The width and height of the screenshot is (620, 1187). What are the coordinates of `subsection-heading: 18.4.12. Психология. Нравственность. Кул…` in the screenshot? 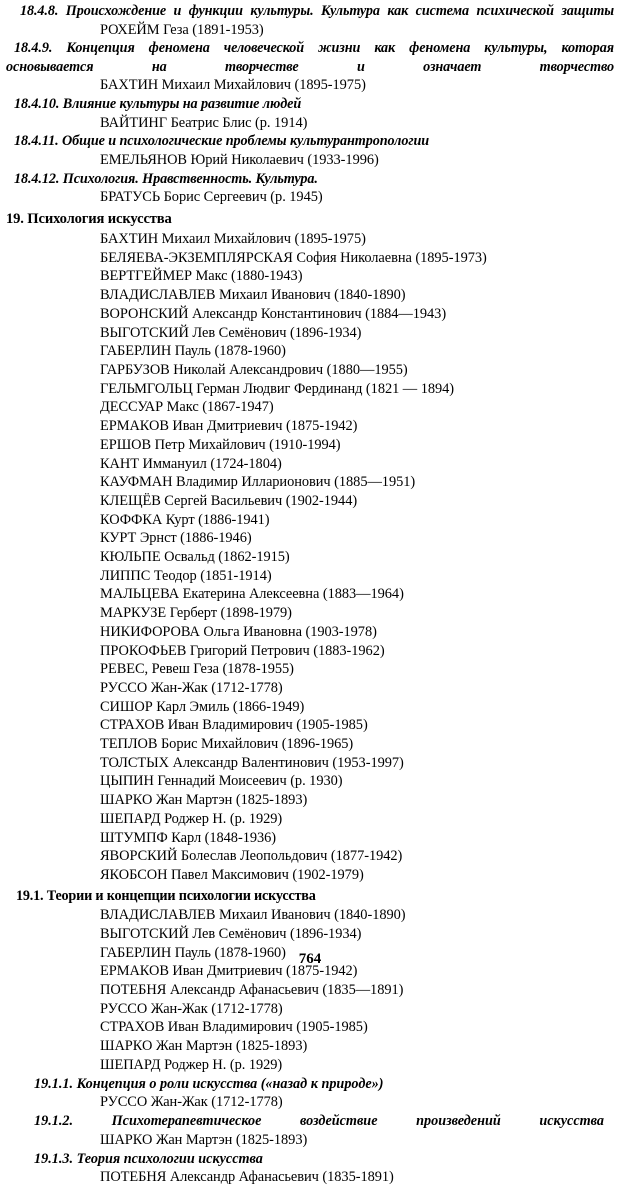 It's located at (166, 178).